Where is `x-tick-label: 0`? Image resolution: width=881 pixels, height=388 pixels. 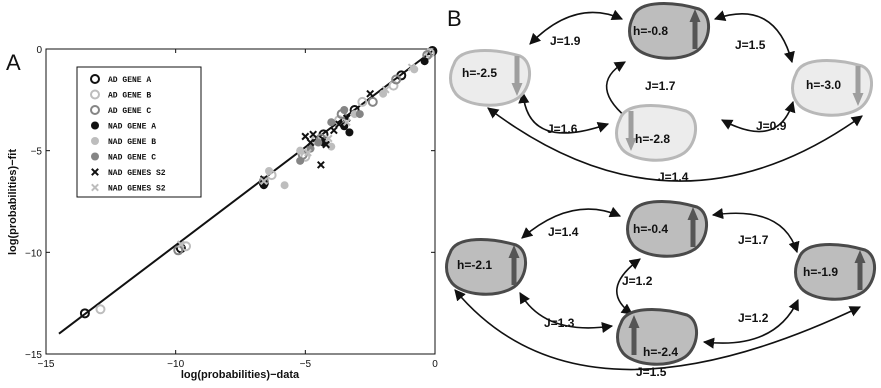 x-tick-label: 0 is located at coordinates (435, 364).